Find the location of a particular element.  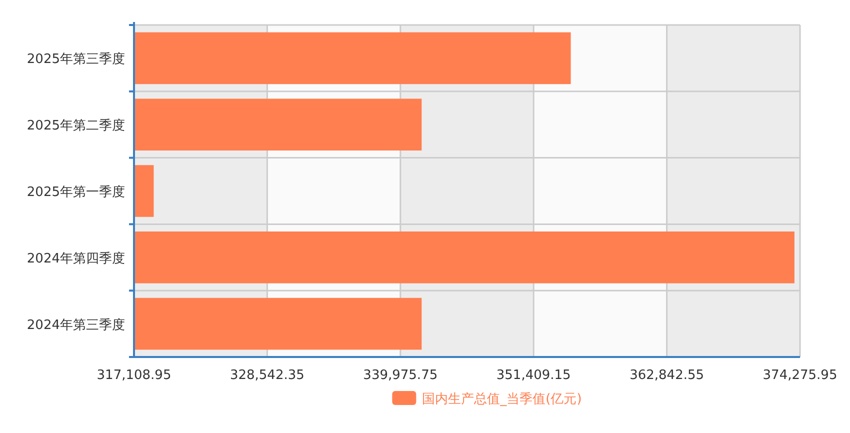

x-tick-label: 317,108.95 is located at coordinates (134, 375).